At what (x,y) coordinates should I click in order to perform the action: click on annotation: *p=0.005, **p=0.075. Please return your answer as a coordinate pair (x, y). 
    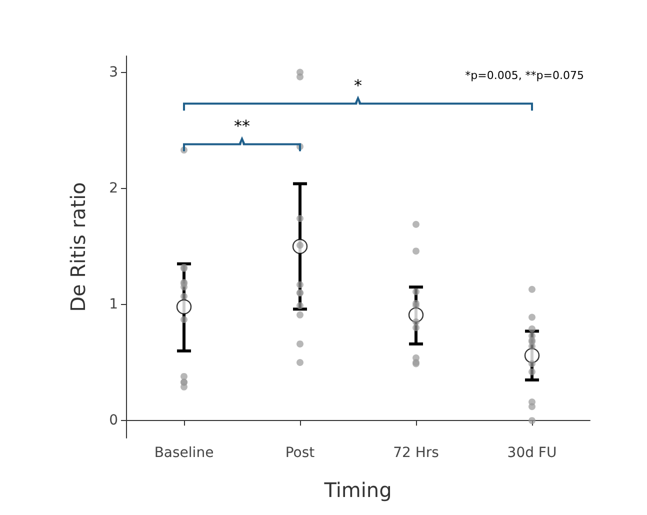
    Looking at the image, I should click on (524, 75).